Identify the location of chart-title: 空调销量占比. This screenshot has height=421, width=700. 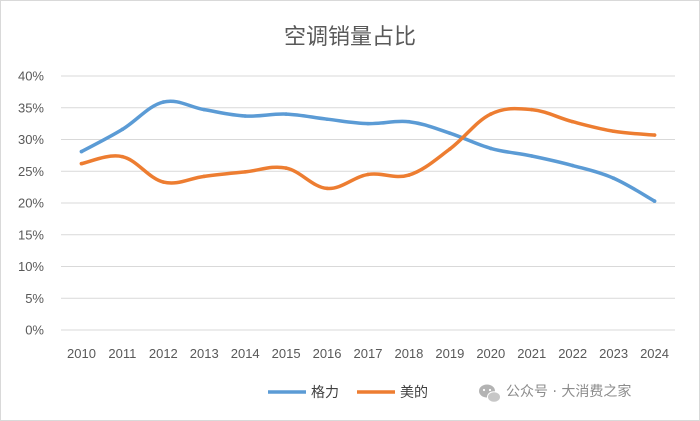
(350, 37).